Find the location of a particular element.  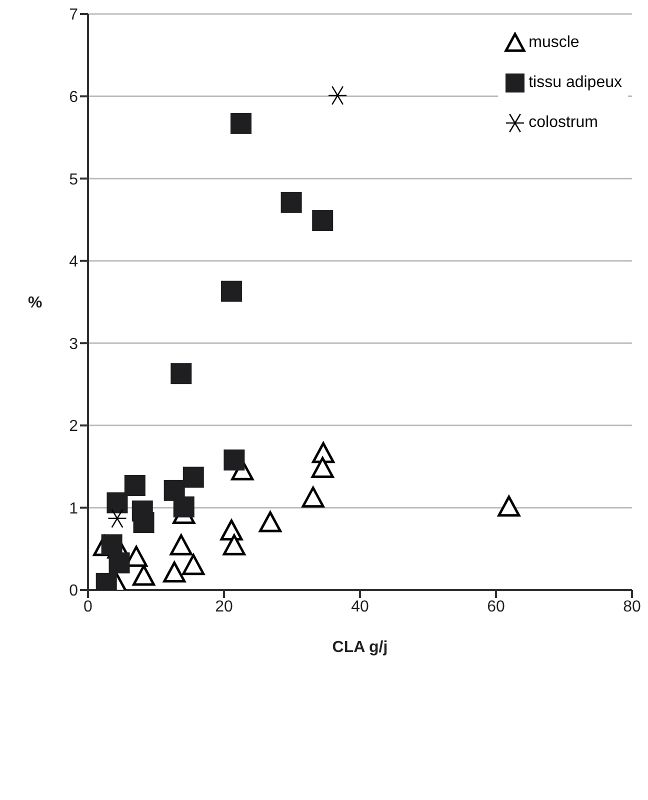

legend-label: muscle is located at coordinates (554, 43).